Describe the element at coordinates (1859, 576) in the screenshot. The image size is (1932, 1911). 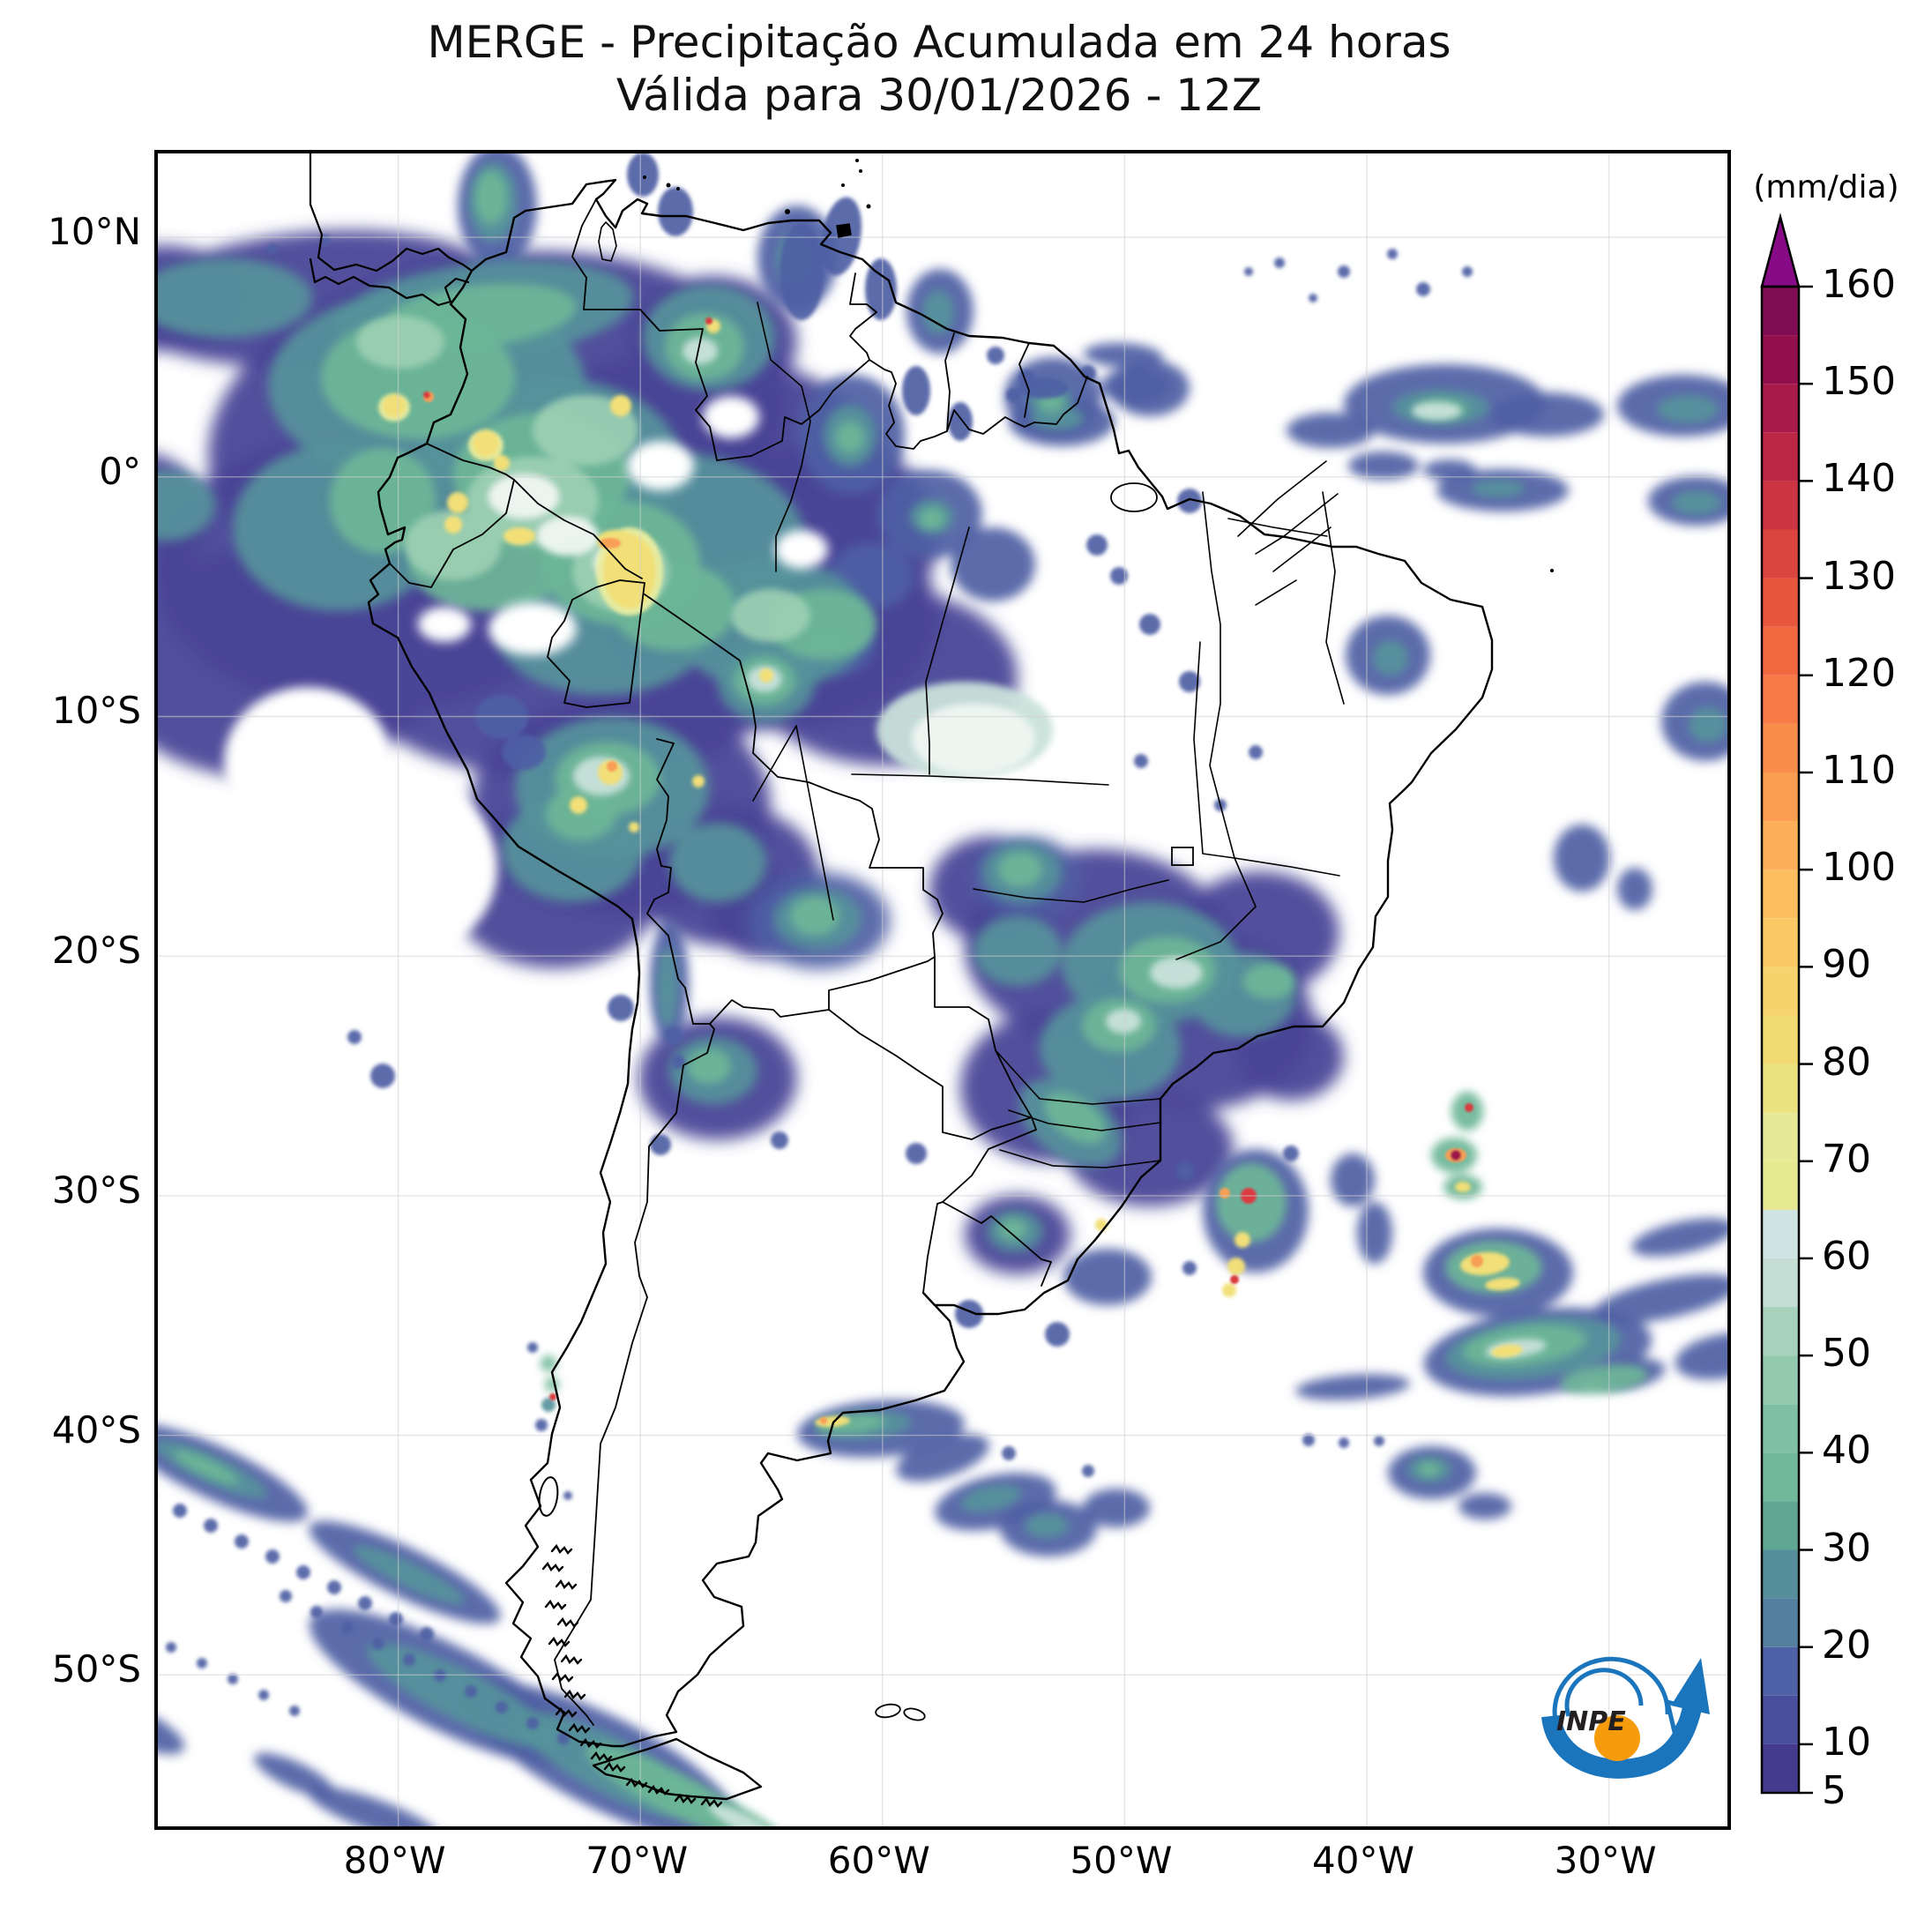
I see `colorbar-tick-label: 130` at that location.